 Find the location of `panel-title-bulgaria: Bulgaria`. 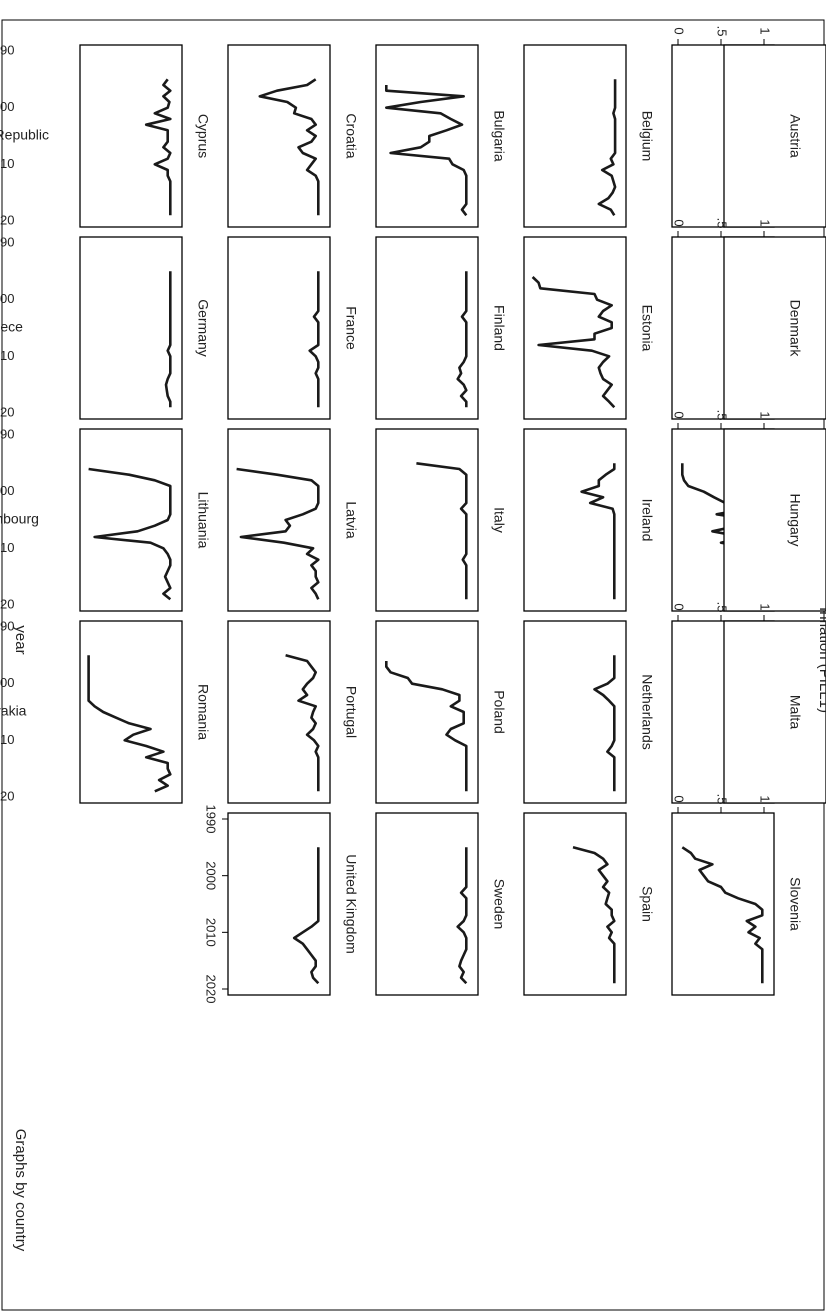

panel-title-bulgaria: Bulgaria is located at coordinates (499, 136).